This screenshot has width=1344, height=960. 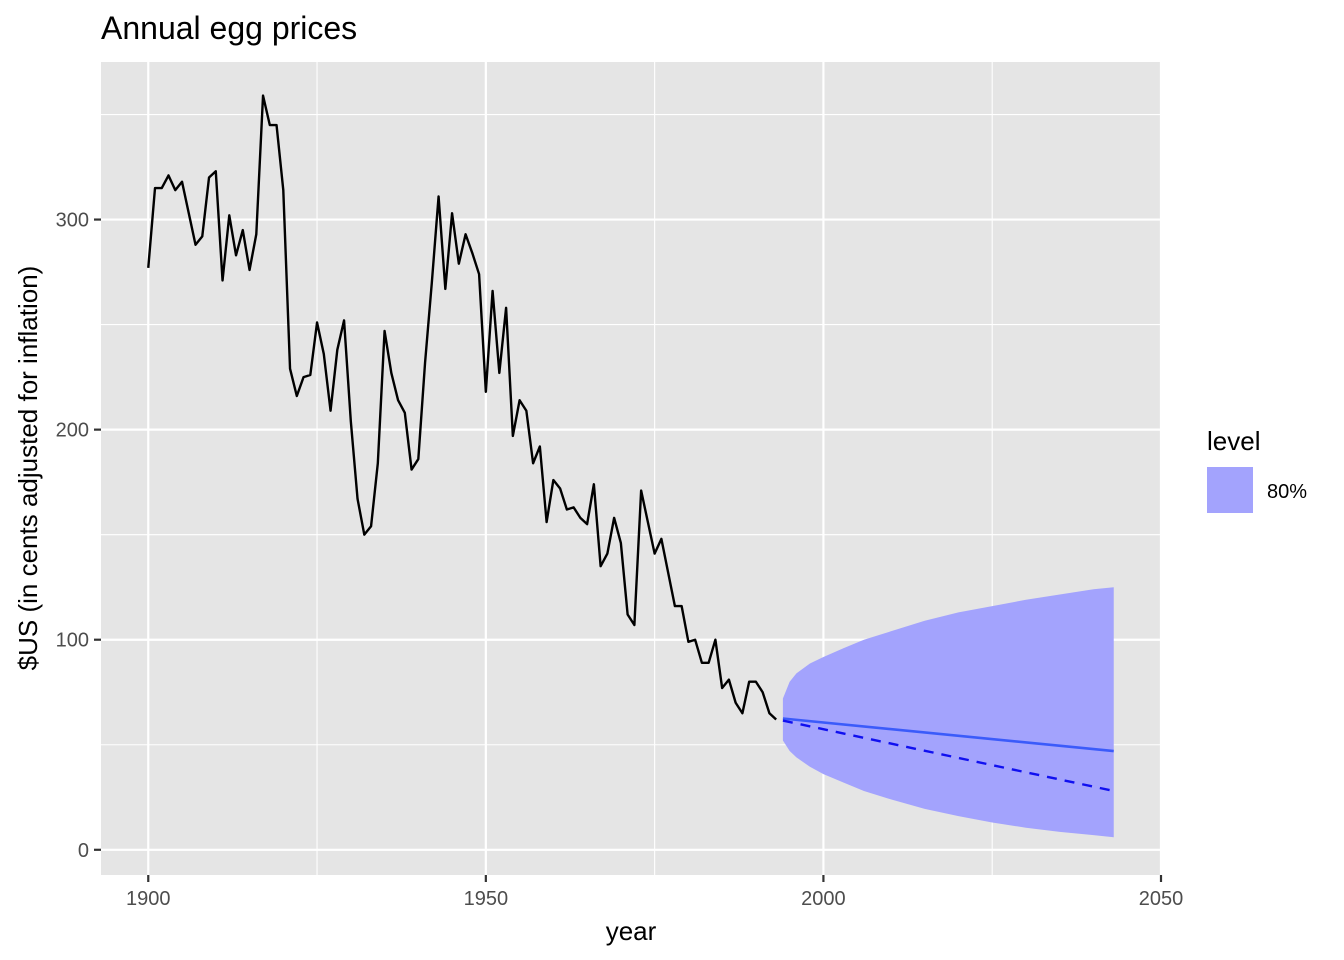 I want to click on chart-title: Annual egg prices, so click(x=229, y=28).